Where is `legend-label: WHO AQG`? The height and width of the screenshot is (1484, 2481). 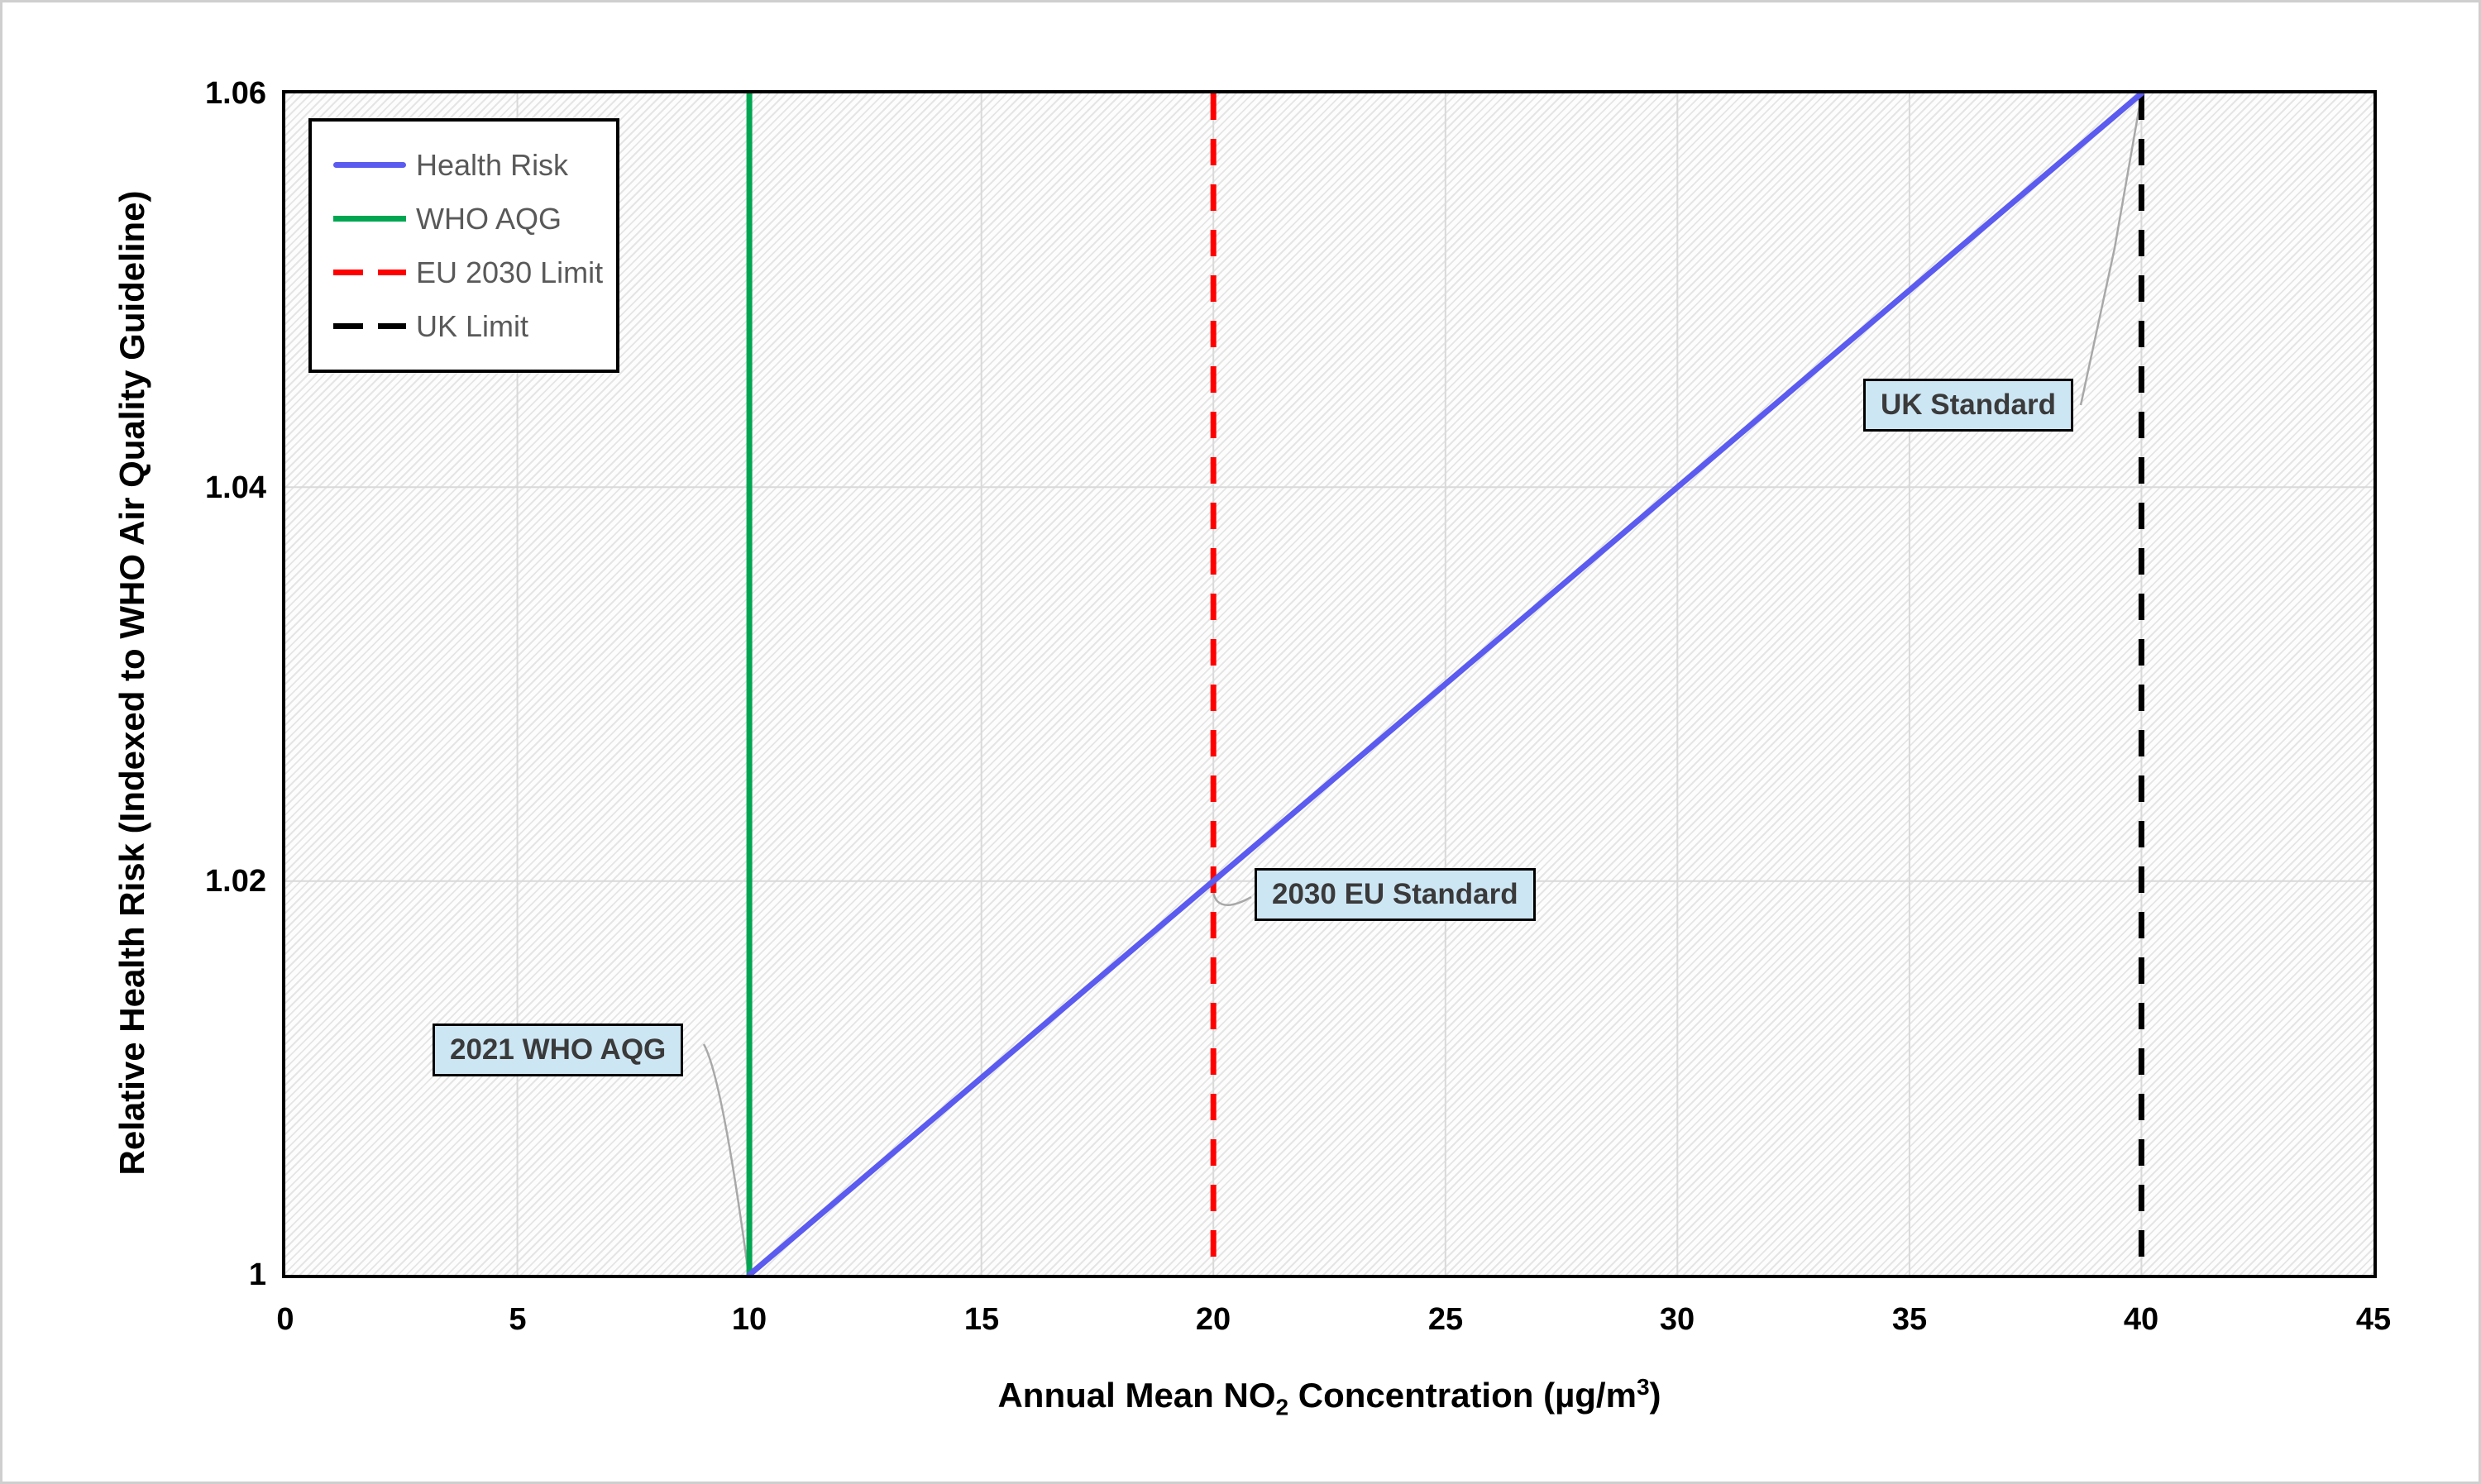 legend-label: WHO AQG is located at coordinates (489, 219).